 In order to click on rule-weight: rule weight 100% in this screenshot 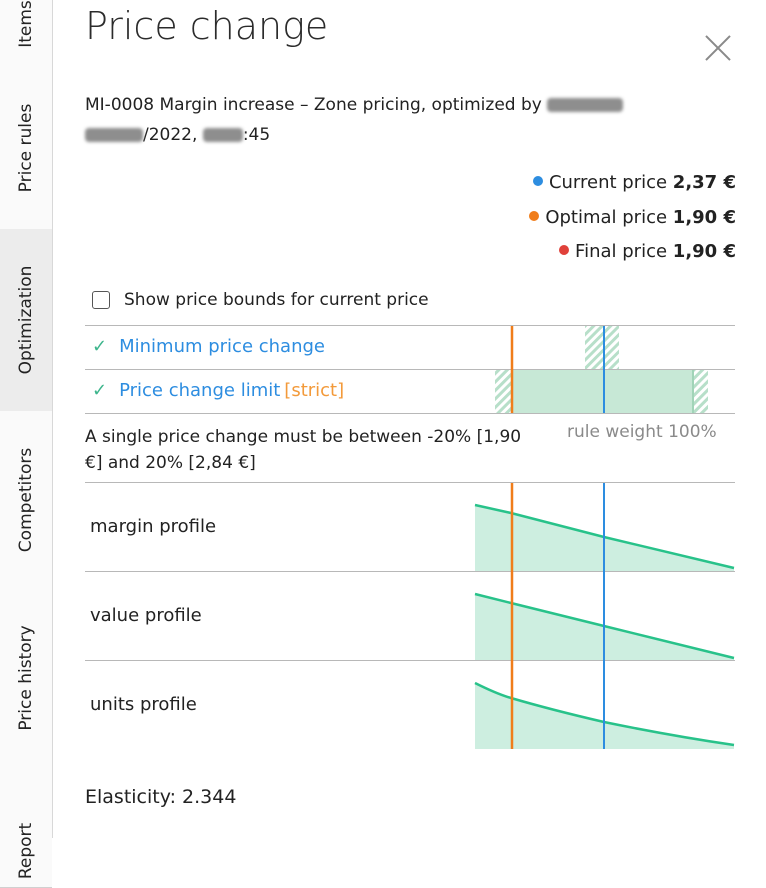, I will do `click(642, 432)`.